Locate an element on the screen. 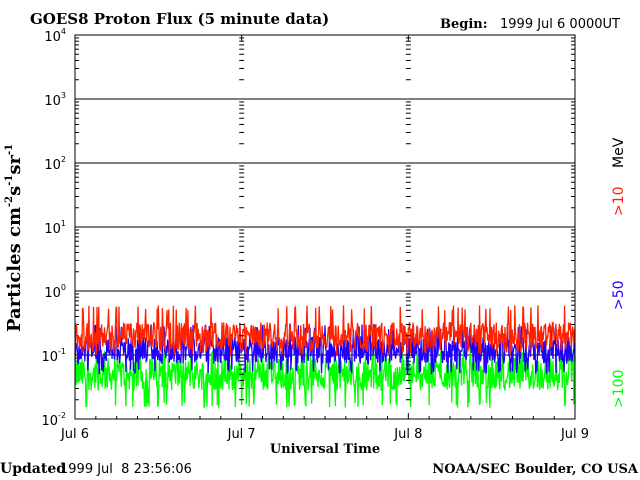 The width and height of the screenshot is (640, 480). y-tick-label: 10⁻² is located at coordinates (53, 420).